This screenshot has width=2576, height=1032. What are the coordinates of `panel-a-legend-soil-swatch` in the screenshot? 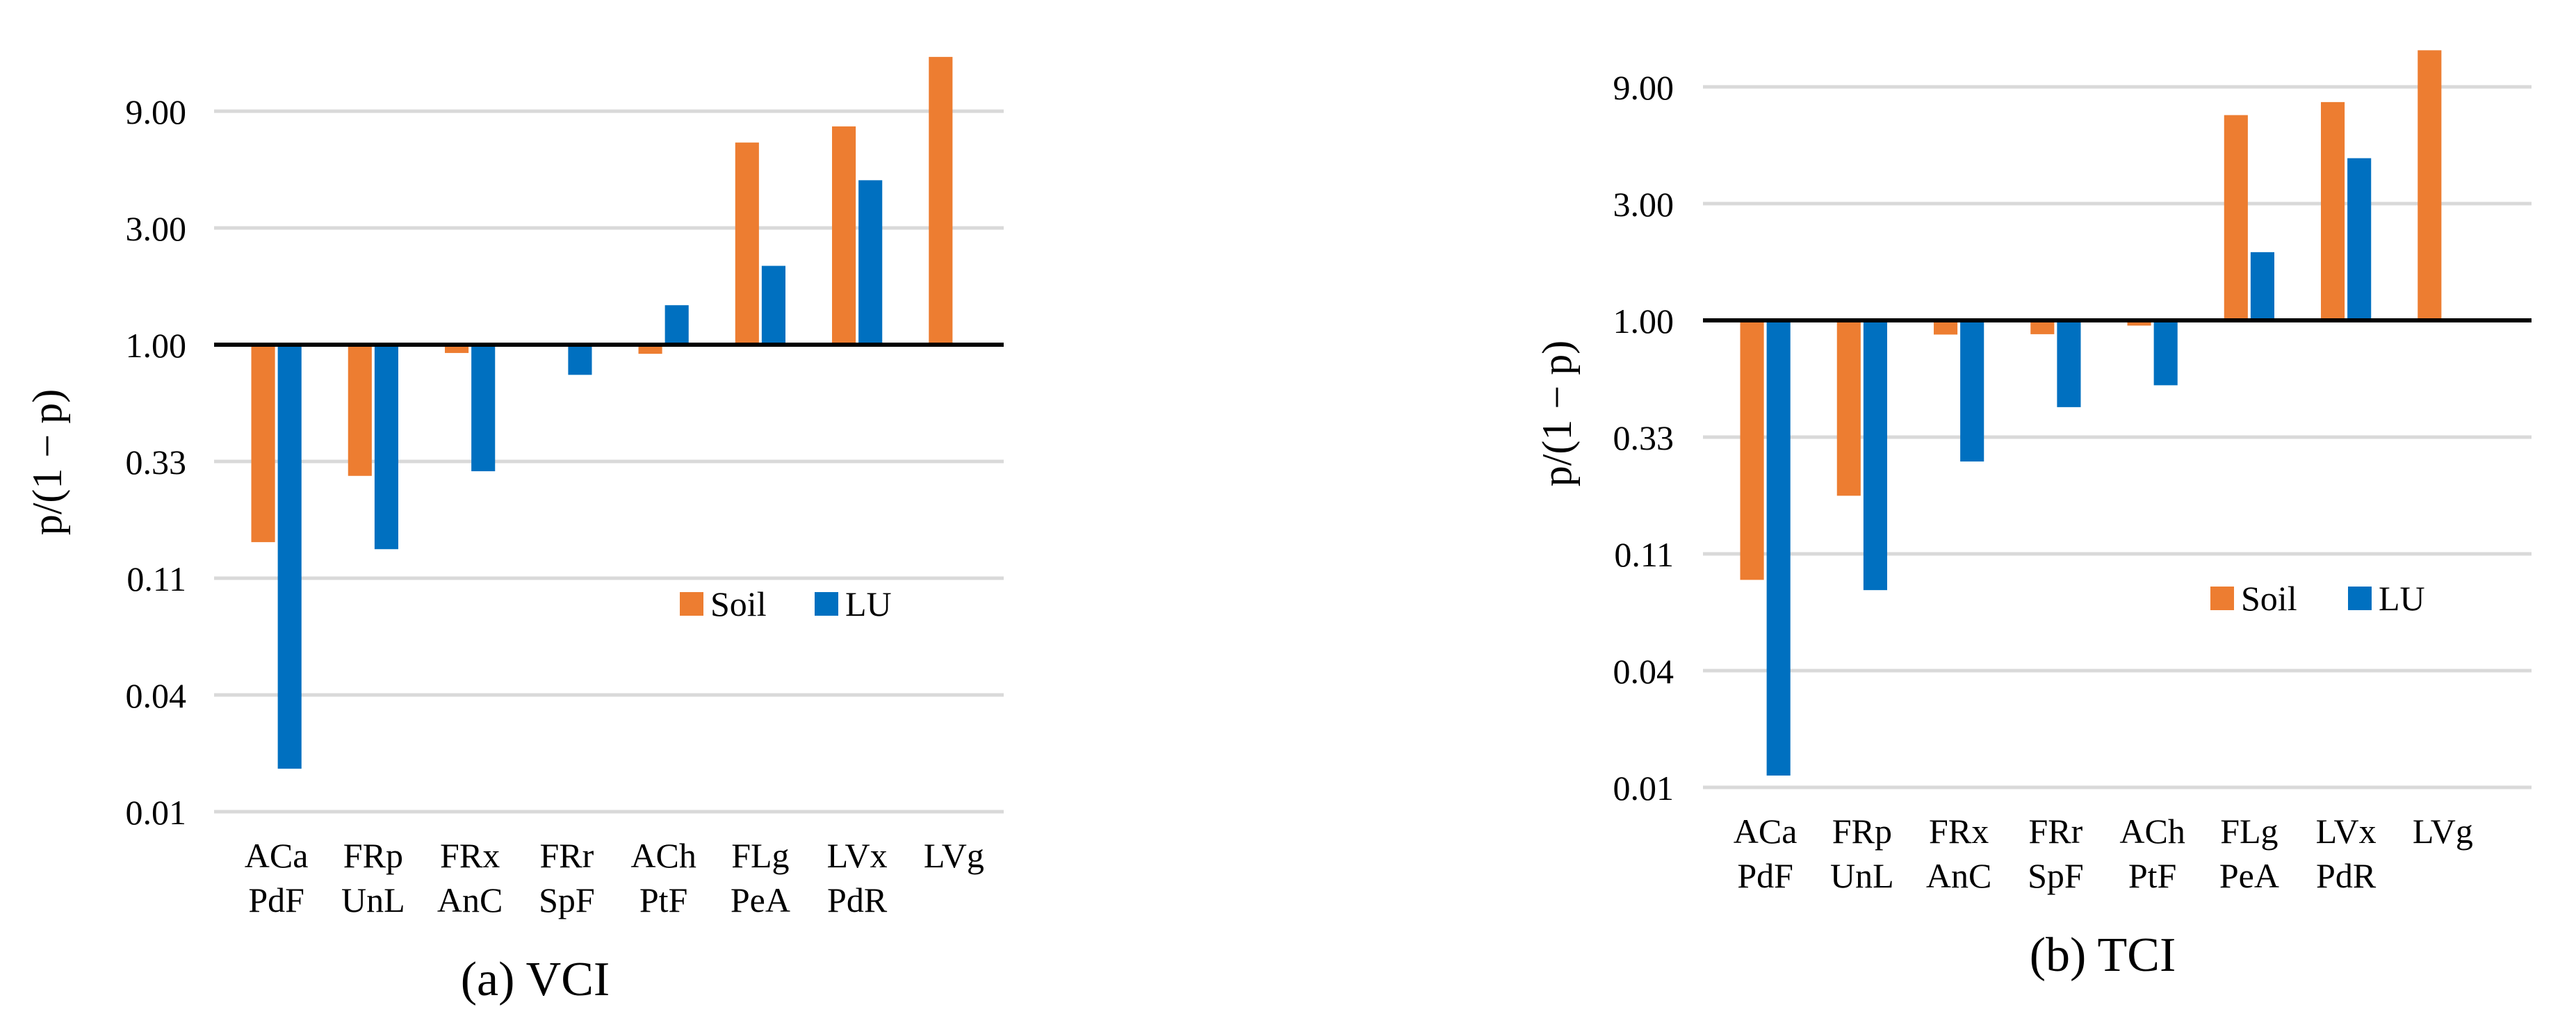 It's located at (691, 604).